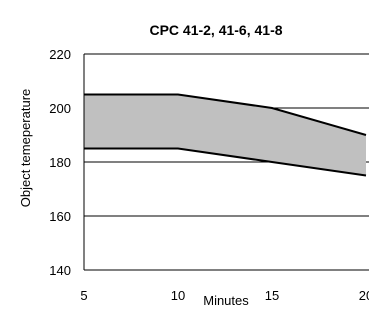 This screenshot has height=322, width=369. I want to click on y-tick-label-180: 180, so click(60, 162).